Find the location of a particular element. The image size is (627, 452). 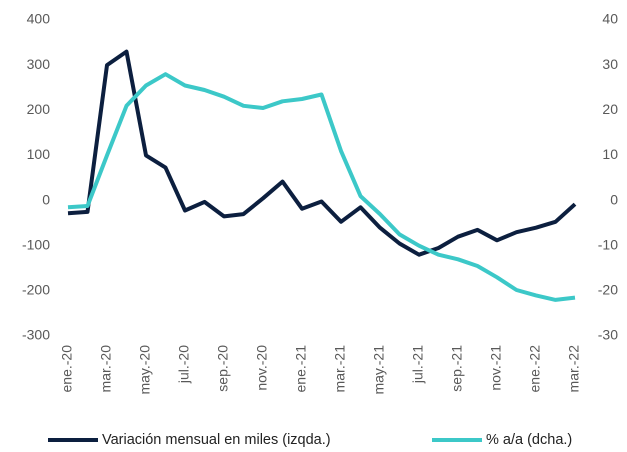

y2-tick-label: -20 is located at coordinates (608, 290).